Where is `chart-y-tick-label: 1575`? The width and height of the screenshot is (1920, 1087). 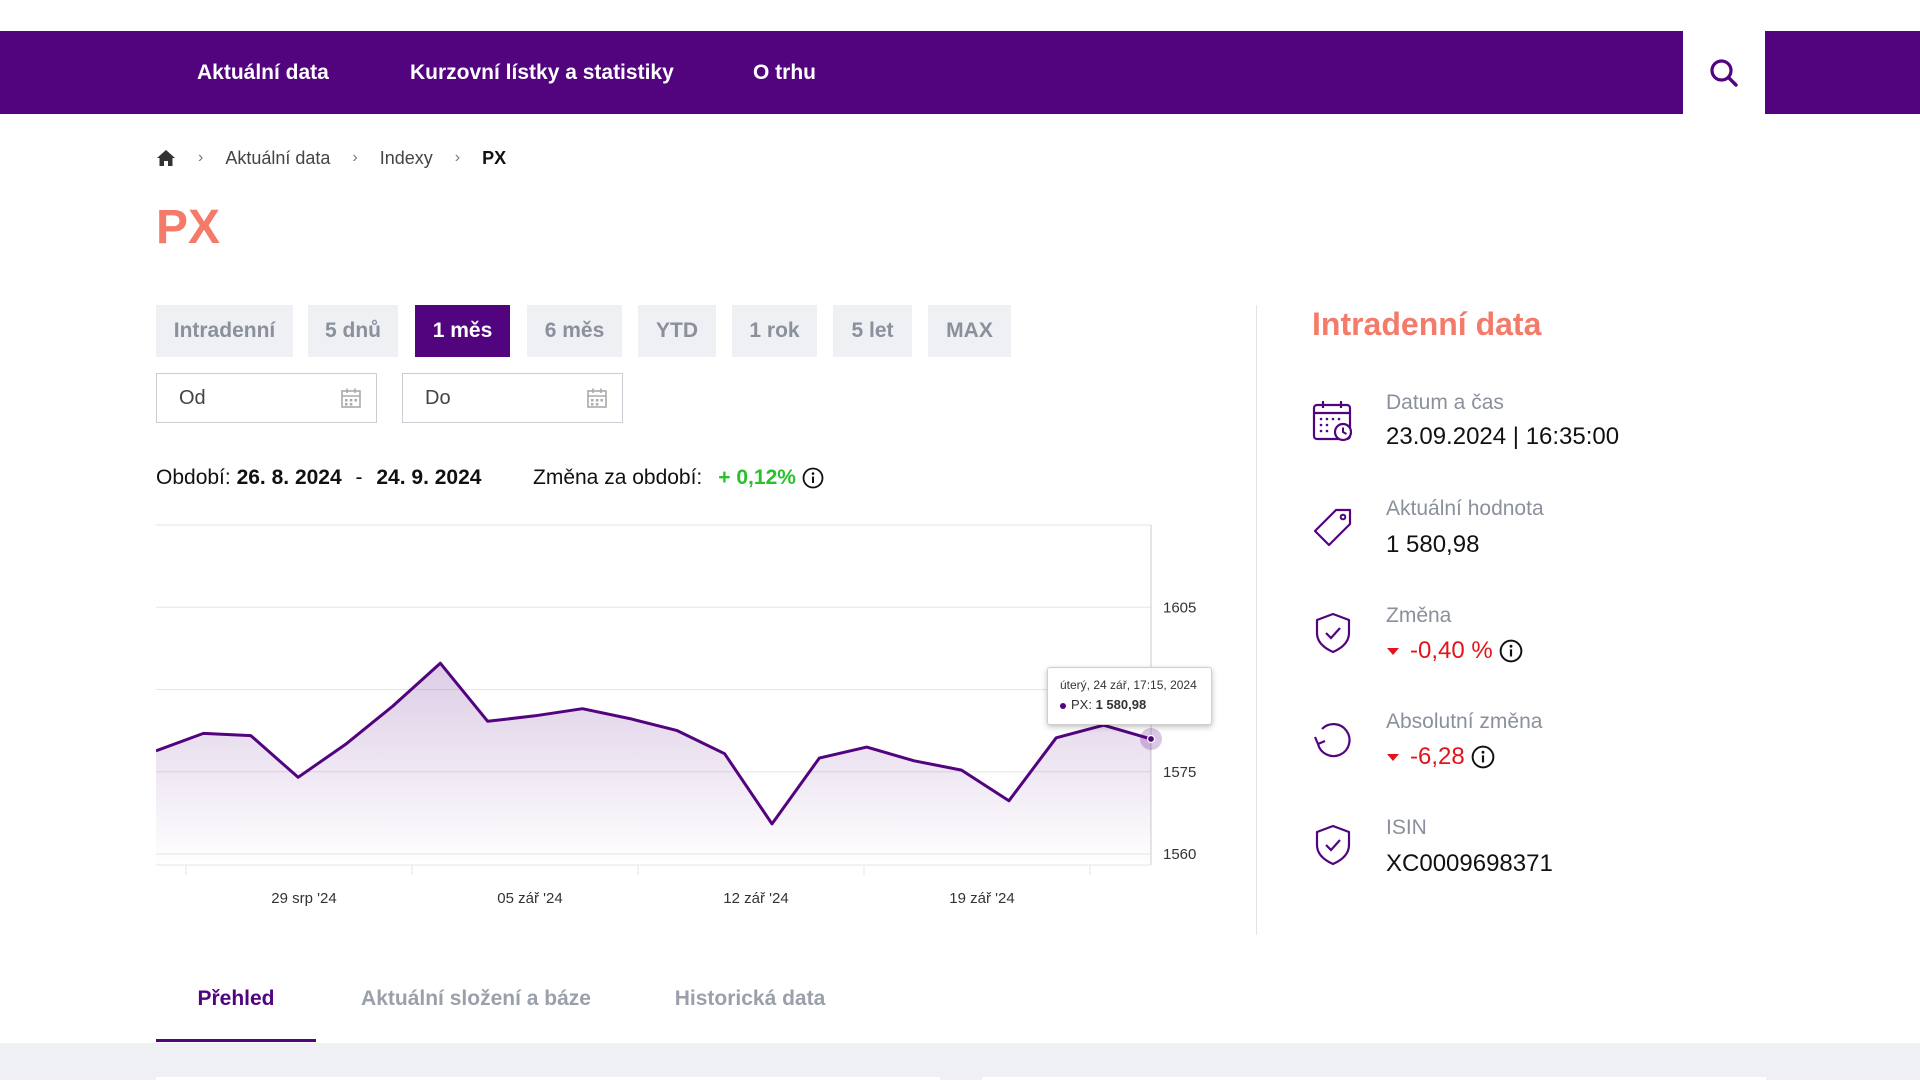 chart-y-tick-label: 1575 is located at coordinates (1179, 772).